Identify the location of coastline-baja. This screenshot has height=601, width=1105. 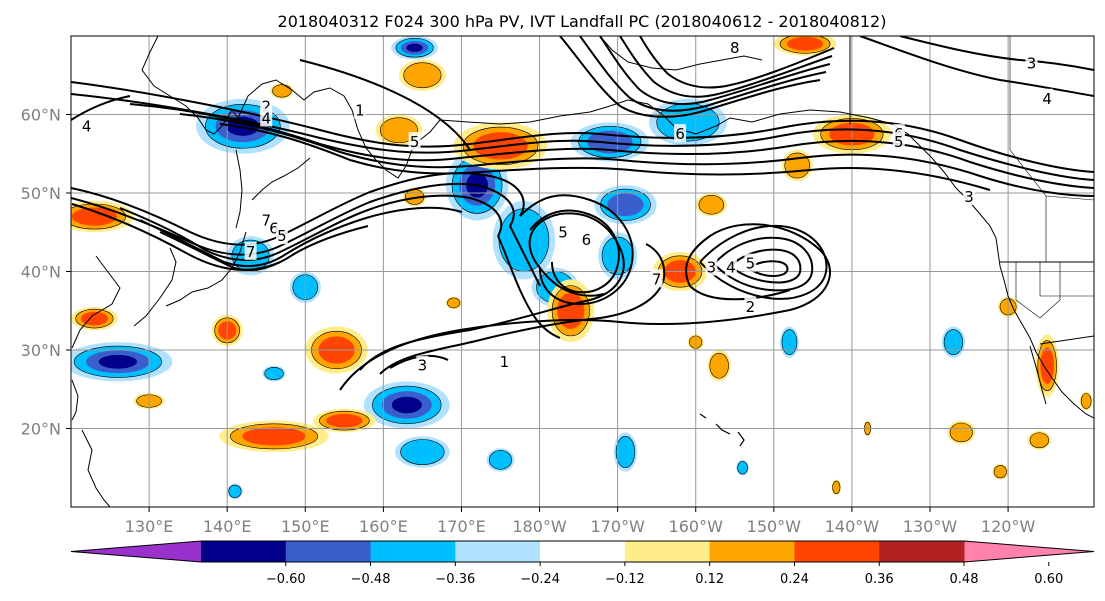
(1038, 375).